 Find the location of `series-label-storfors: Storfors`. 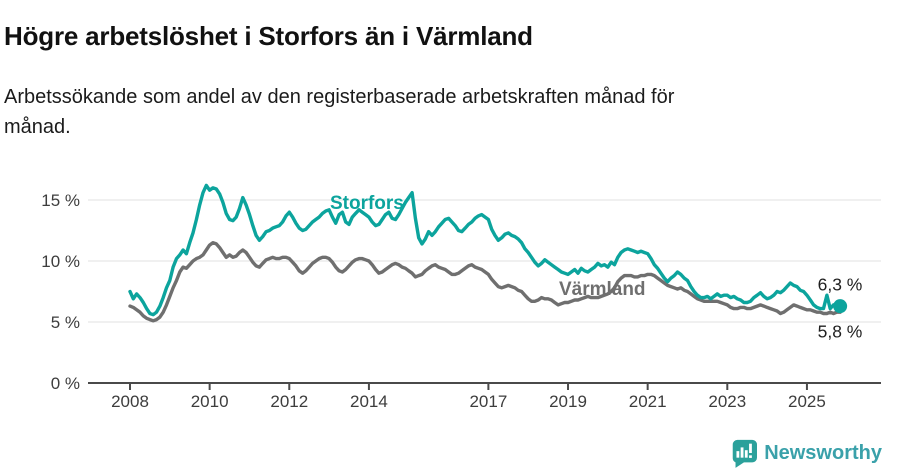

series-label-storfors: Storfors is located at coordinates (367, 203).